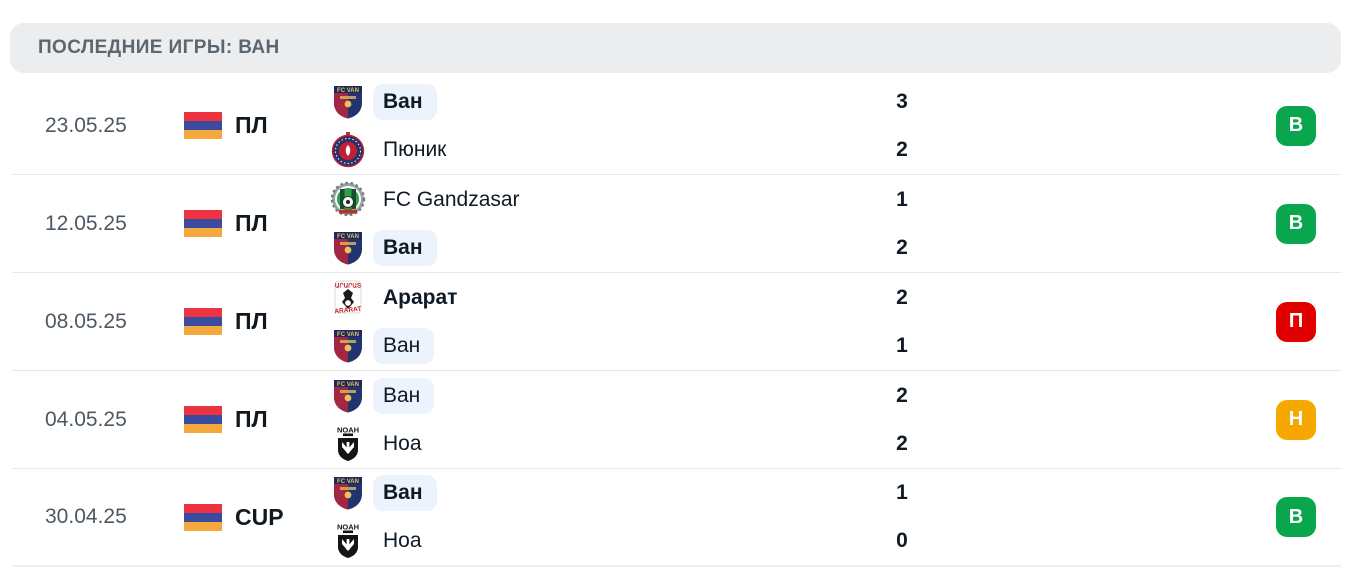 This screenshot has height=582, width=1354. Describe the element at coordinates (420, 297) in the screenshot. I see `team-name: Арарат` at that location.